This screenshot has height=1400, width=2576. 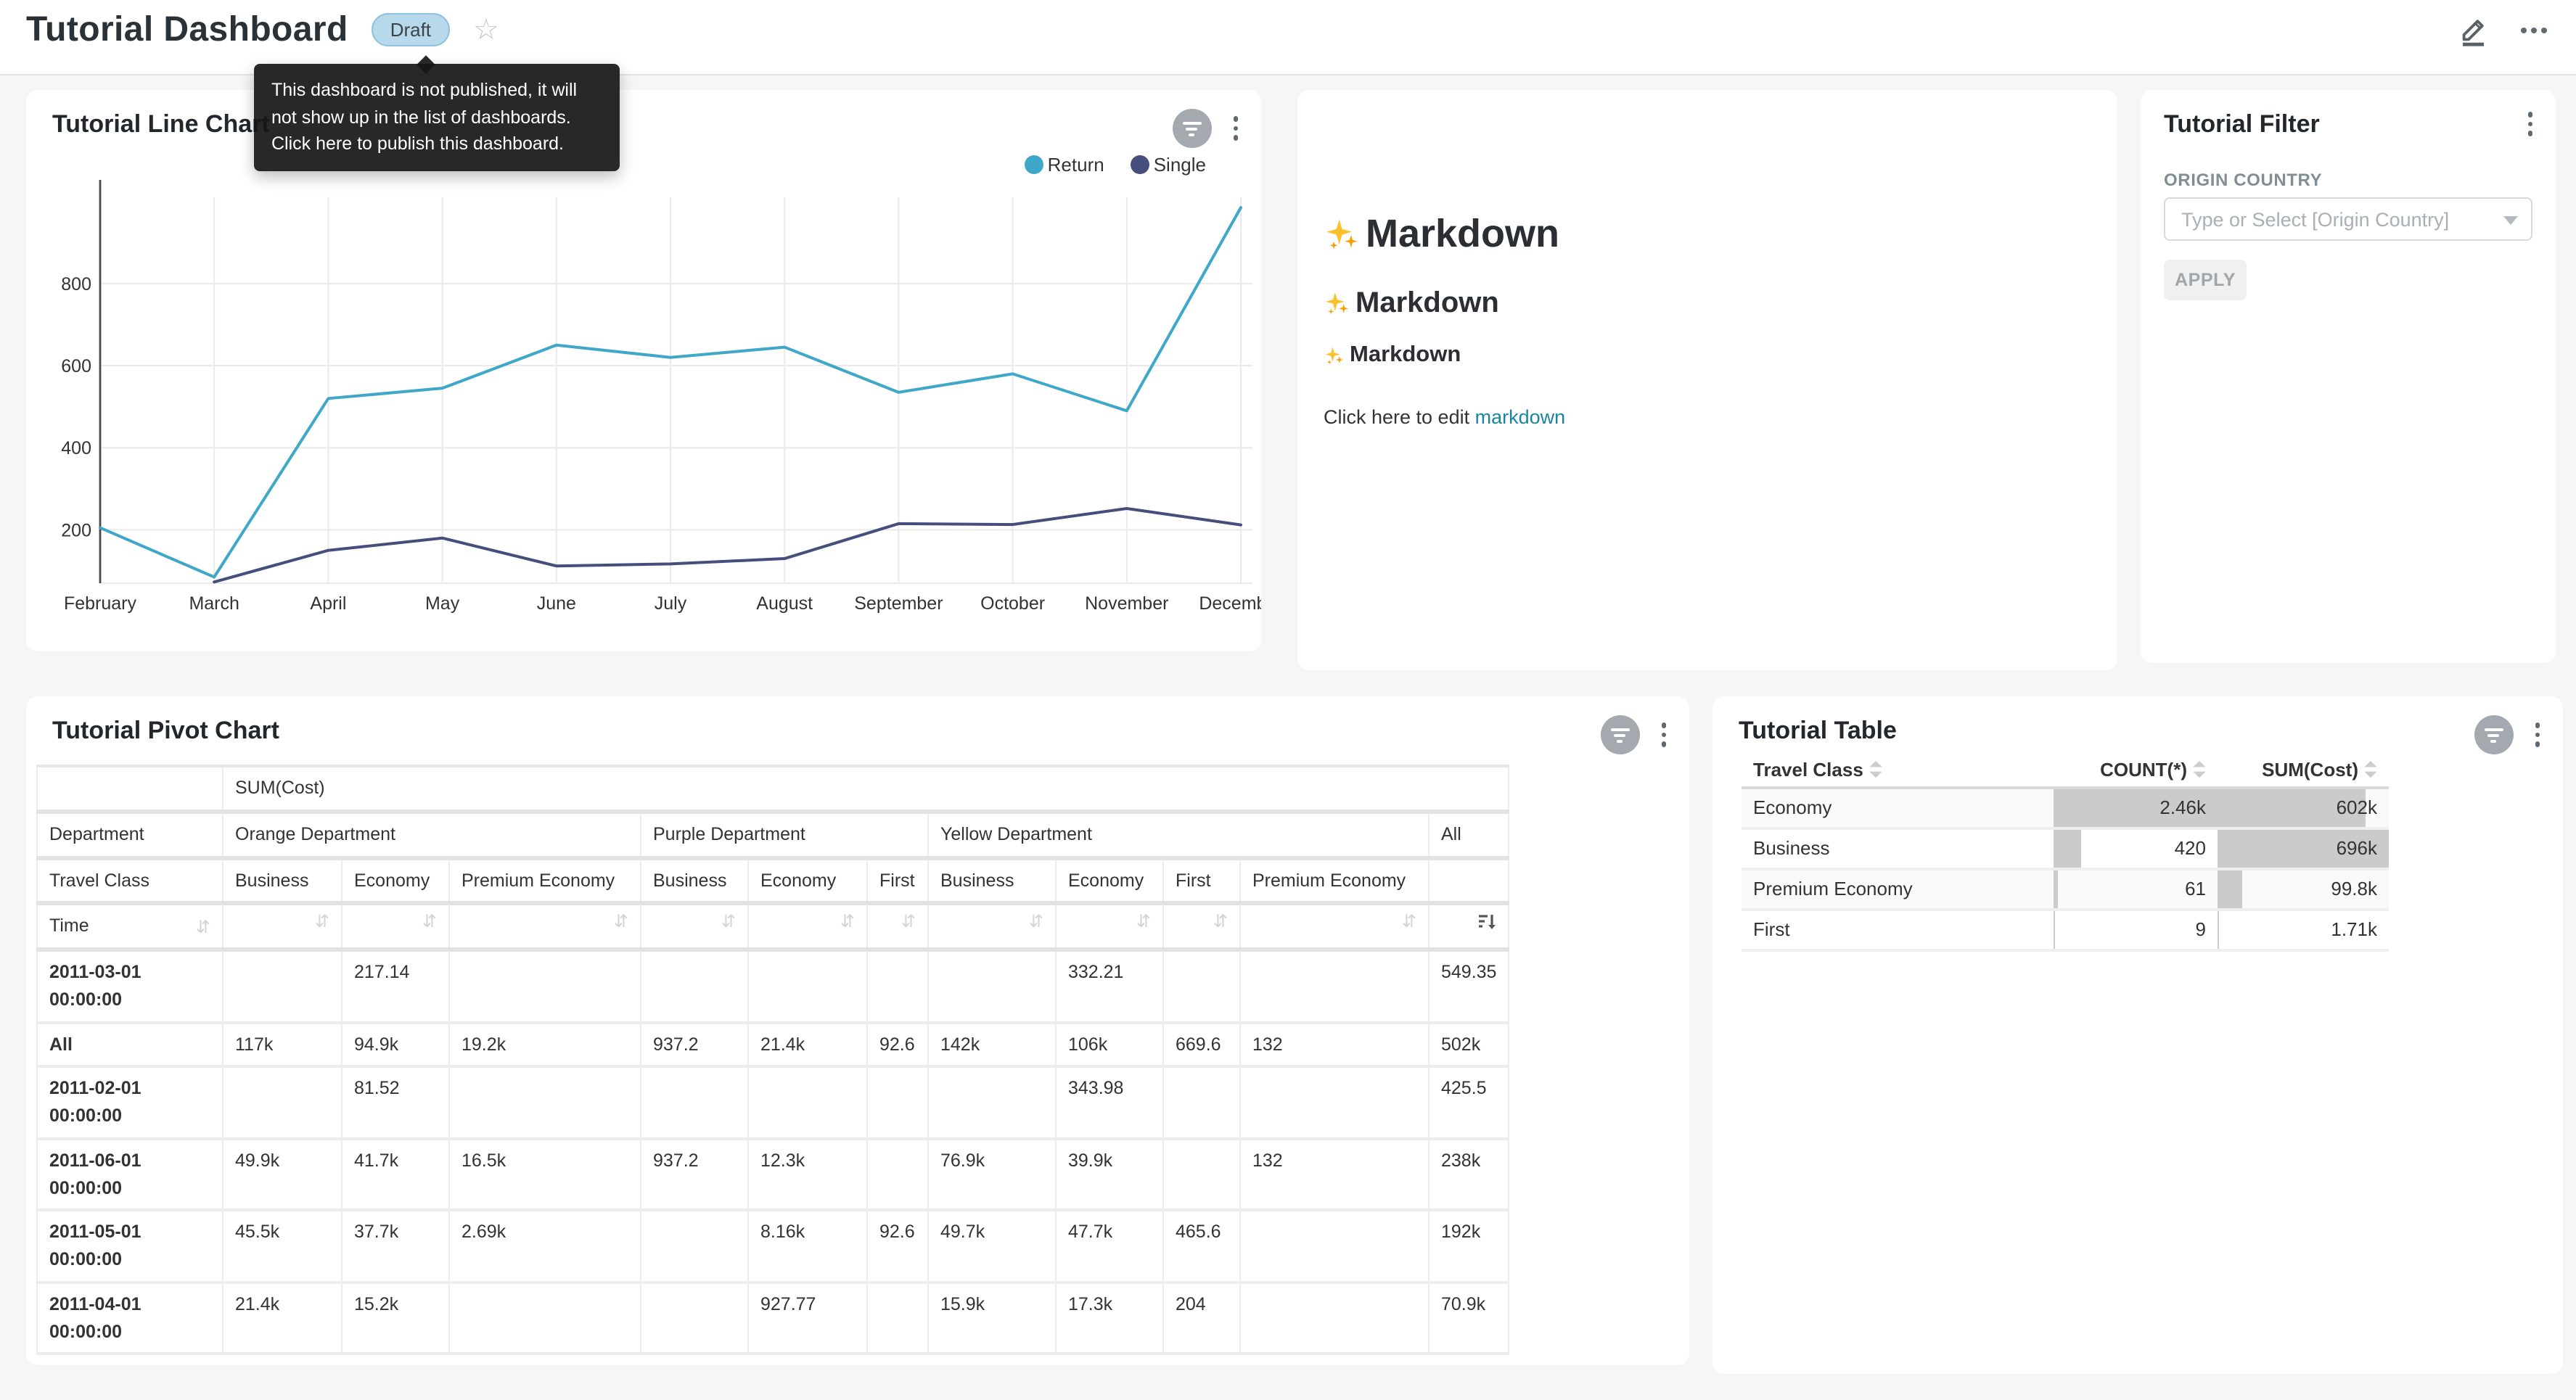 What do you see at coordinates (1110, 881) in the screenshot?
I see `pivot-column-header: Economy` at bounding box center [1110, 881].